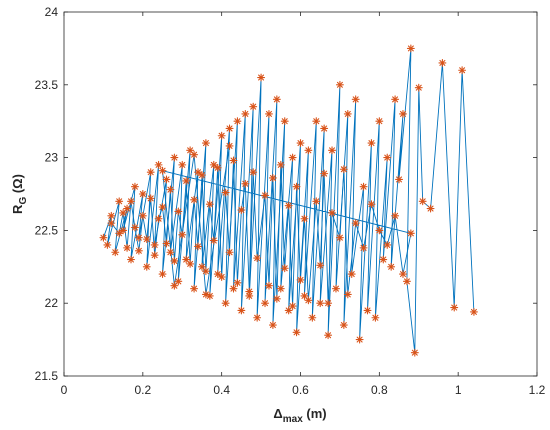 This screenshot has width=550, height=430. Describe the element at coordinates (17, 209) in the screenshot. I see `y-axis-label-main: R` at that location.